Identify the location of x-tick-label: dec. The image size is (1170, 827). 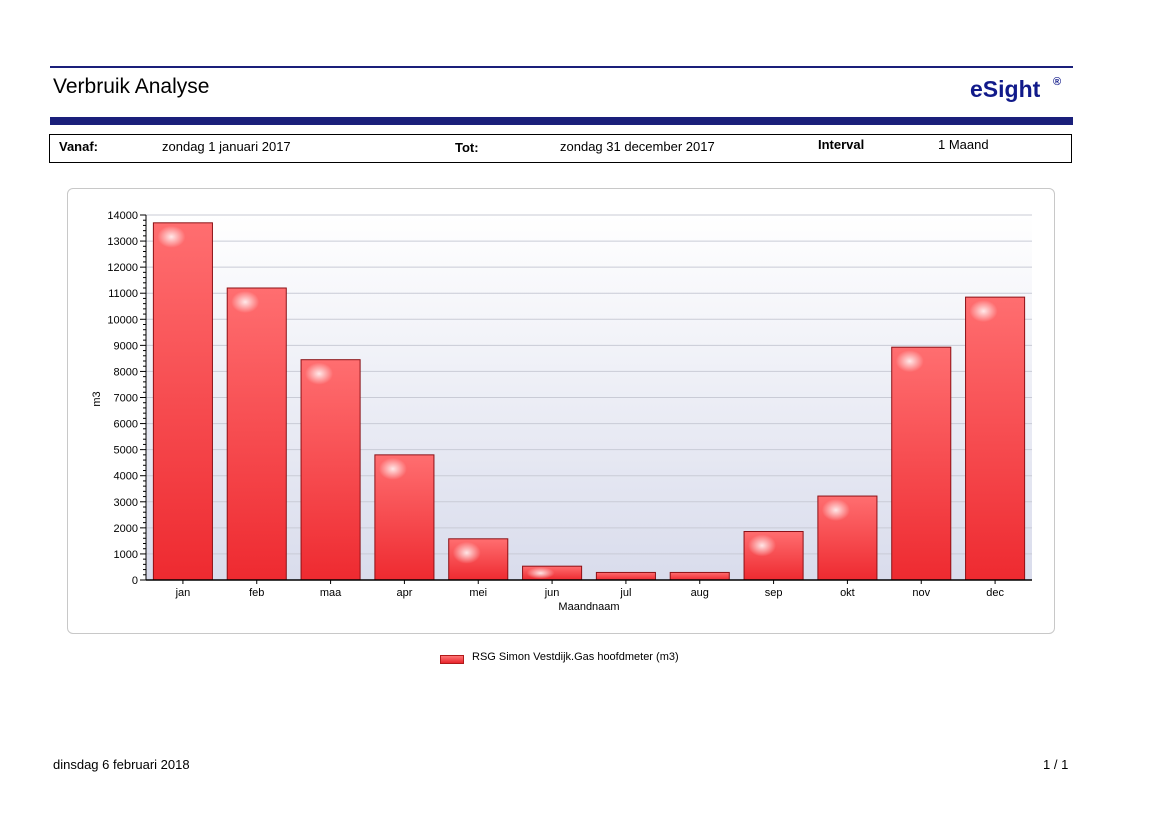
(995, 593).